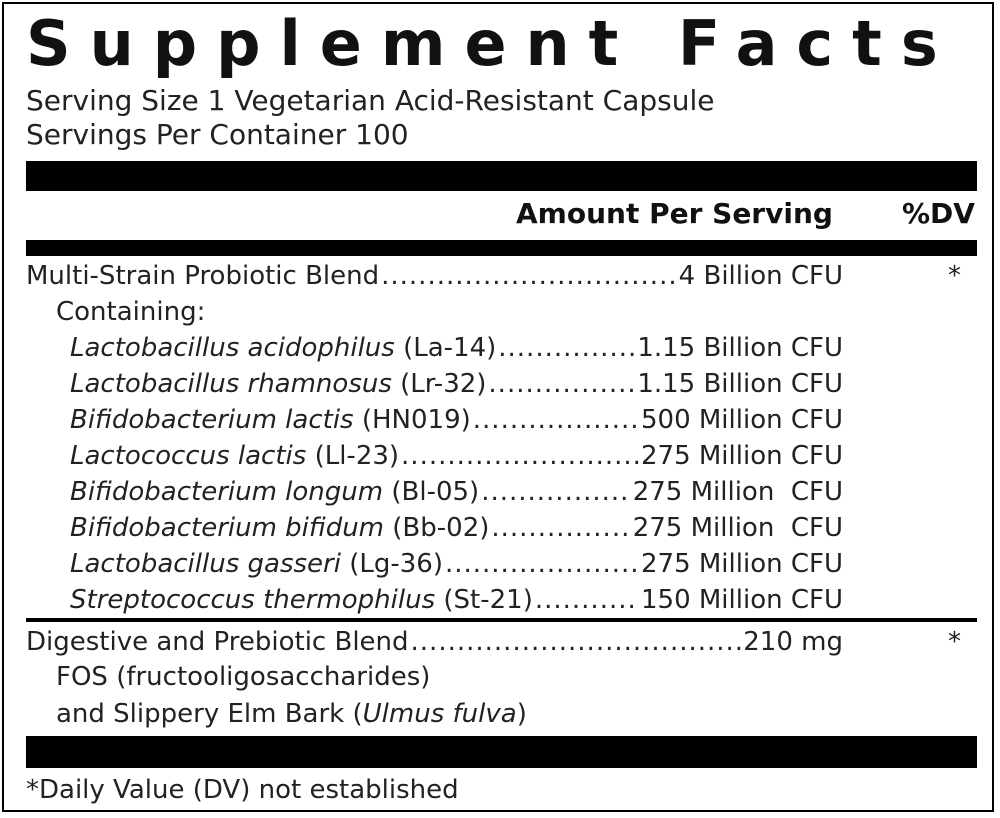 The height and width of the screenshot is (818, 1000). What do you see at coordinates (760, 276) in the screenshot?
I see `blend1-amount: 4 Billion CFU` at bounding box center [760, 276].